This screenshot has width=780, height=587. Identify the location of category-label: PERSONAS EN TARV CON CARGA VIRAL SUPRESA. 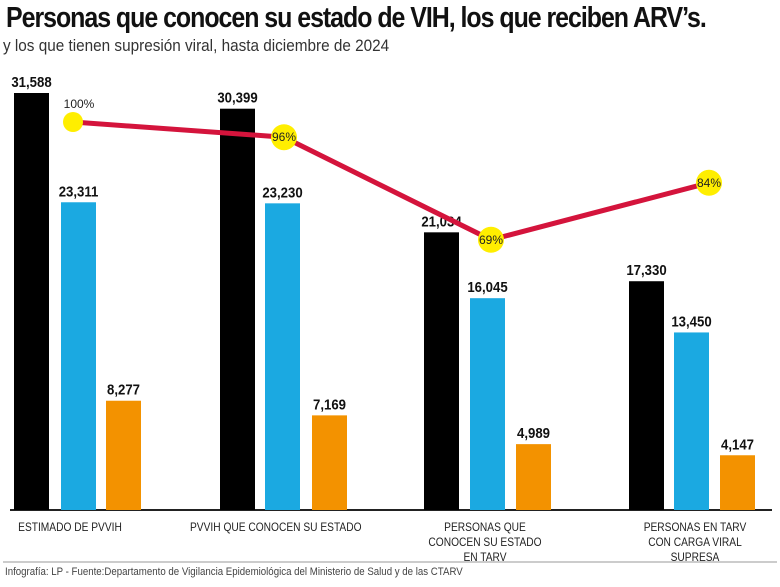
(695, 542).